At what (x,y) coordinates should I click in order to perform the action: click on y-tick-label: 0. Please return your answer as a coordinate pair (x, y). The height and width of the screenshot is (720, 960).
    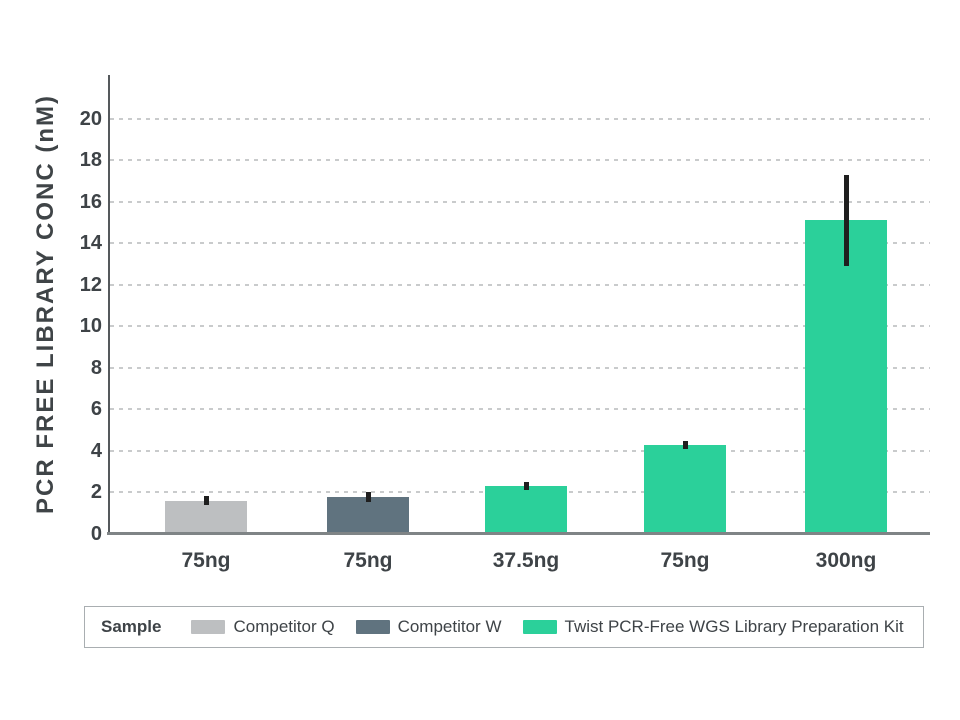
    Looking at the image, I should click on (96, 534).